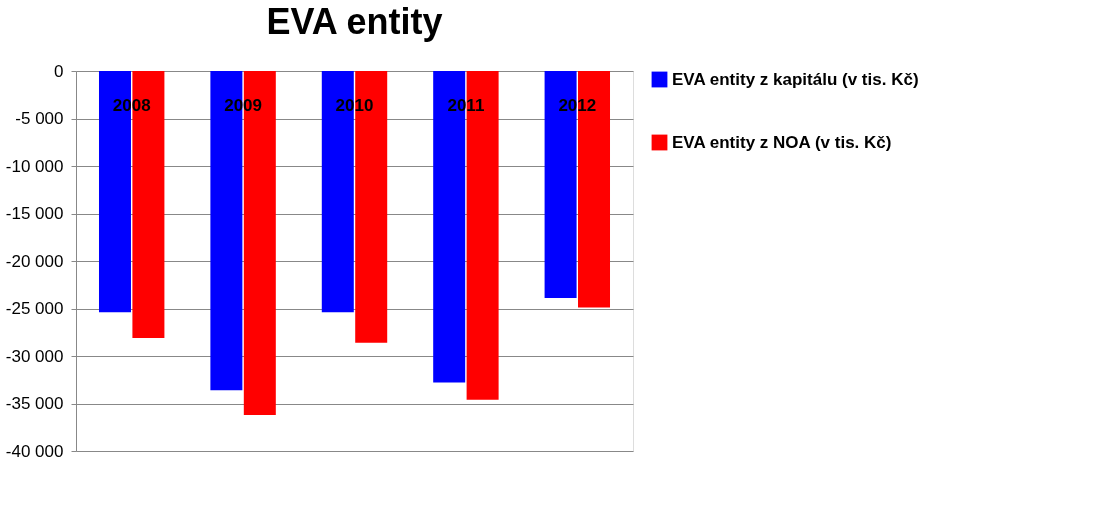  What do you see at coordinates (782, 142) in the screenshot?
I see `legend-label: EVA entity z NOA (v tis. Kč)` at bounding box center [782, 142].